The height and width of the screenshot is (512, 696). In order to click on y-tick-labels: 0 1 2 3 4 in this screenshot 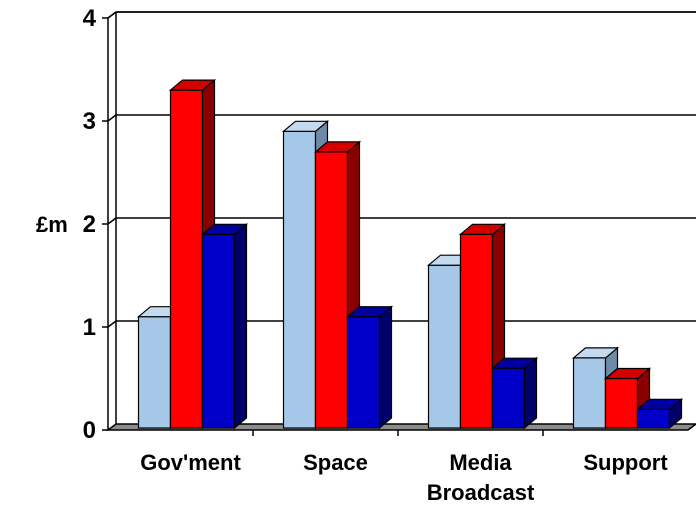, I will do `click(90, 224)`.